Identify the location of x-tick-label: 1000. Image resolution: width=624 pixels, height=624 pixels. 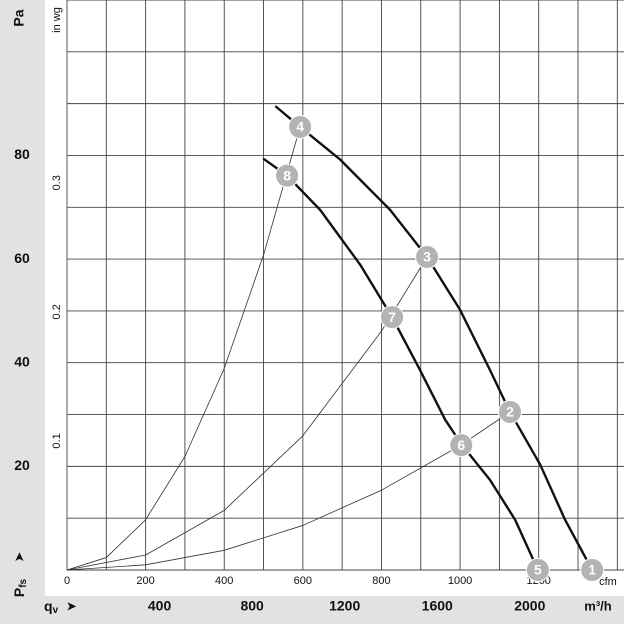
(460, 581).